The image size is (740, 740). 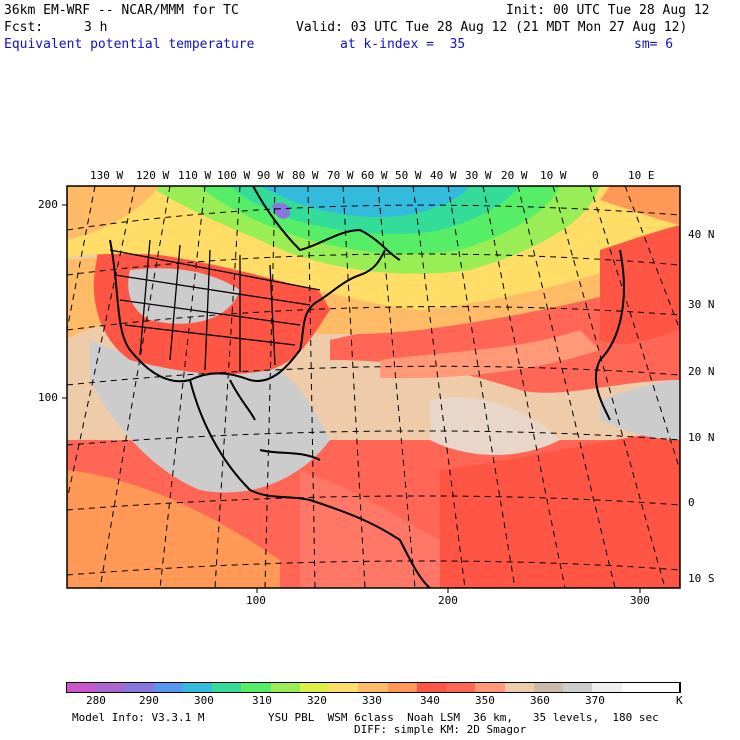 I want to click on model-info: Model Info: V3.3.1 M, so click(x=138, y=717).